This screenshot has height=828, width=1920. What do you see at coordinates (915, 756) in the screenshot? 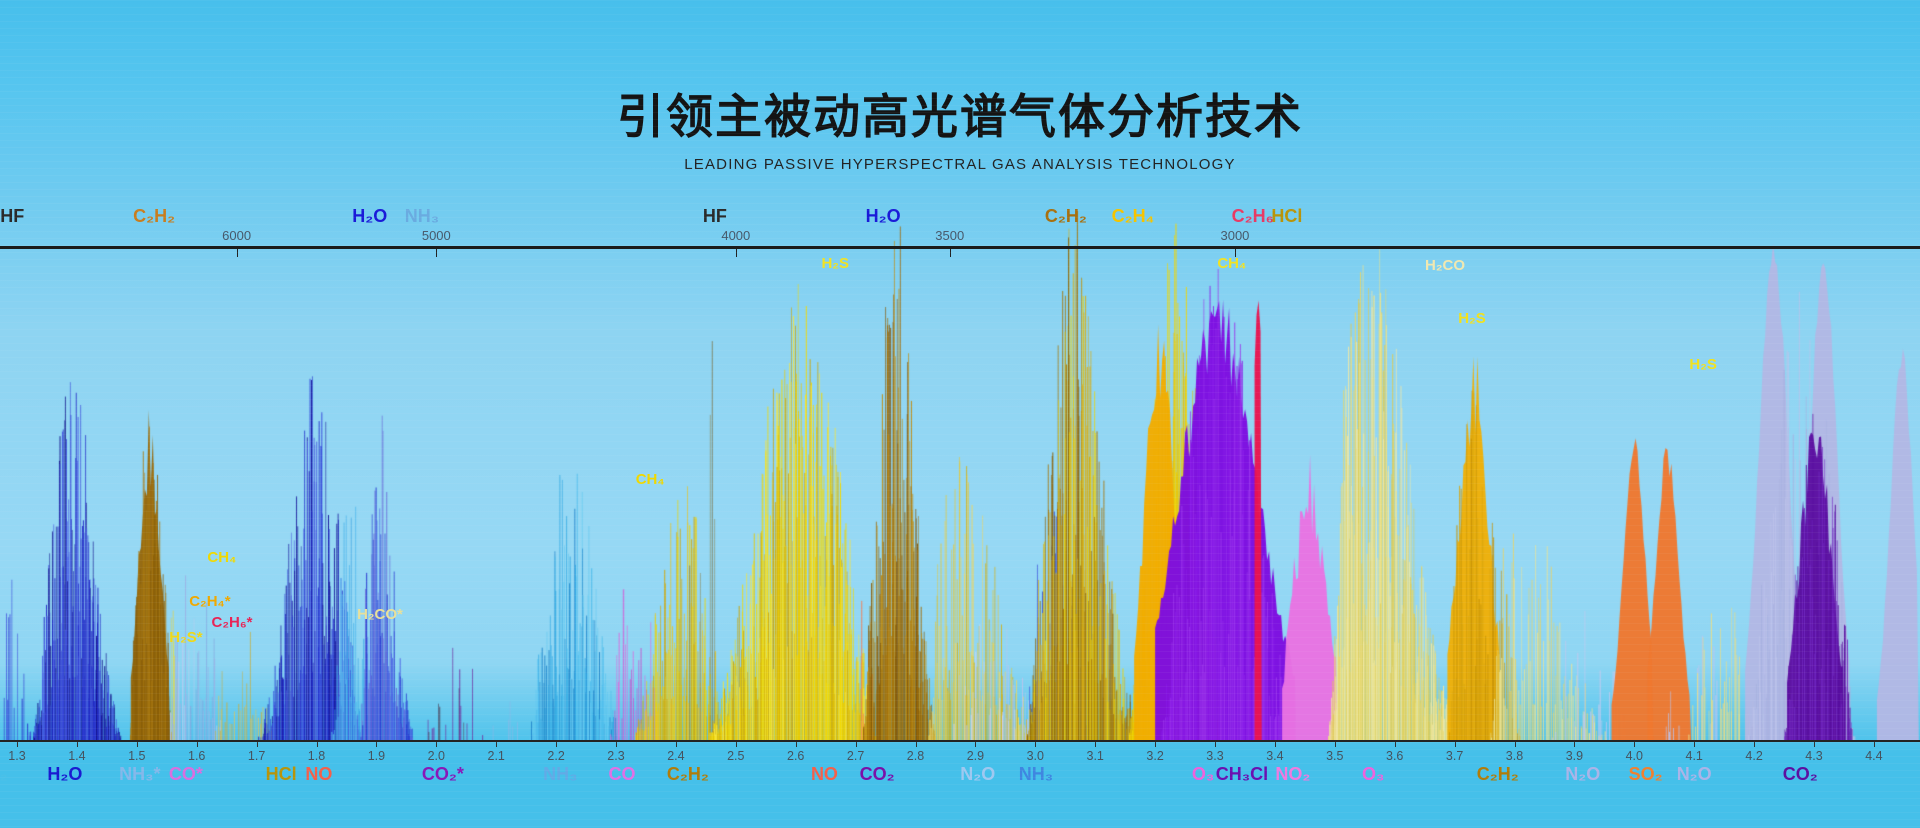
I see `bottom-axis-tick-label: 2.8` at bounding box center [915, 756].